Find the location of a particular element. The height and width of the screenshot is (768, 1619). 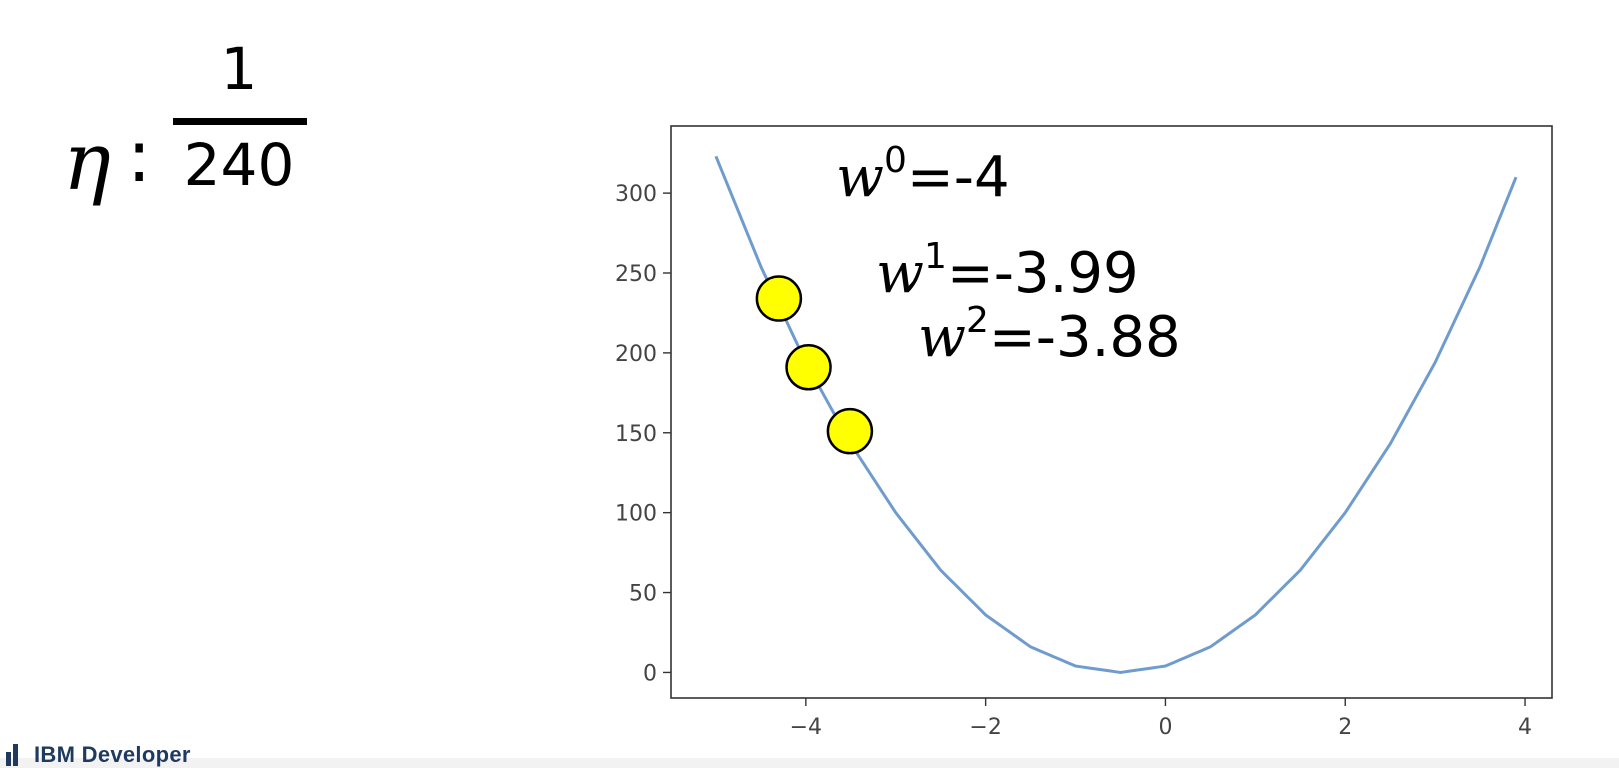

y-tick-label: 250 is located at coordinates (636, 274).